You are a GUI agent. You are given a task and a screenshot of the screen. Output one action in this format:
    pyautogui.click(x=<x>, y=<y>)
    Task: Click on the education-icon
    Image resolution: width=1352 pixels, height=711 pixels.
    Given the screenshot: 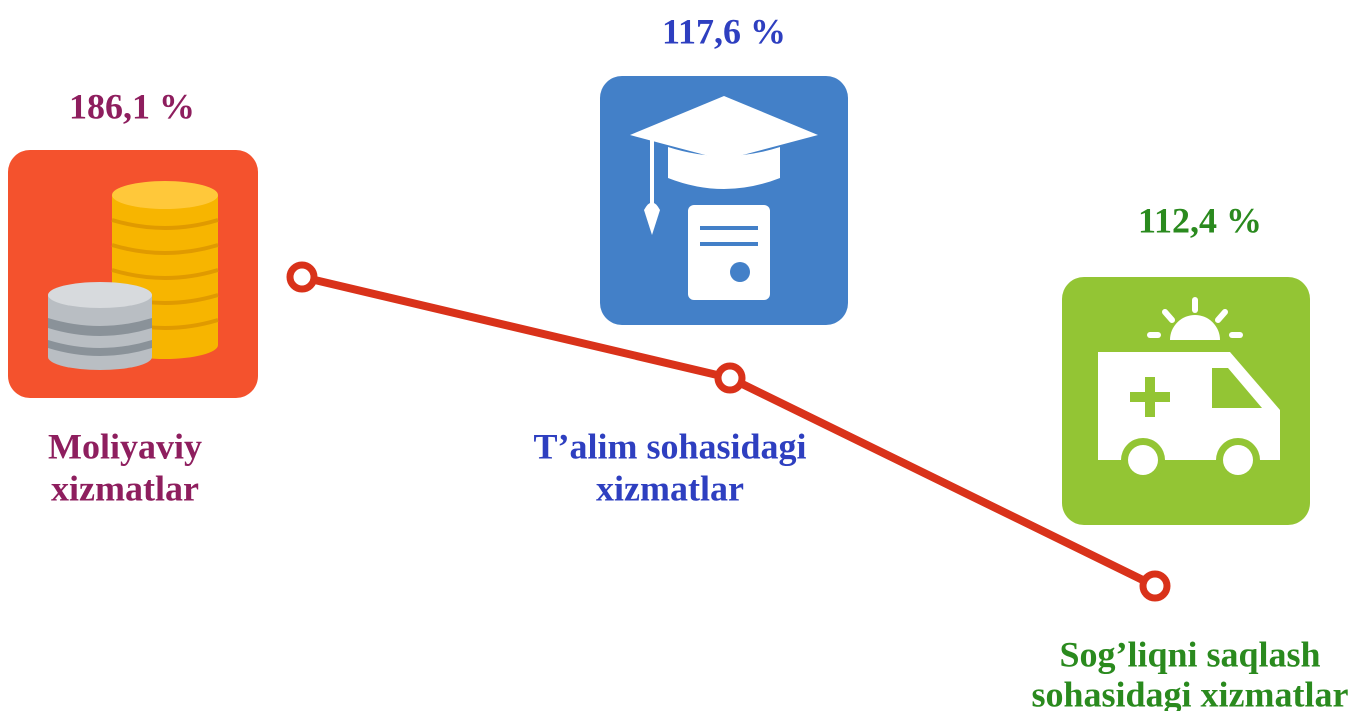 What is the action you would take?
    pyautogui.click(x=724, y=200)
    